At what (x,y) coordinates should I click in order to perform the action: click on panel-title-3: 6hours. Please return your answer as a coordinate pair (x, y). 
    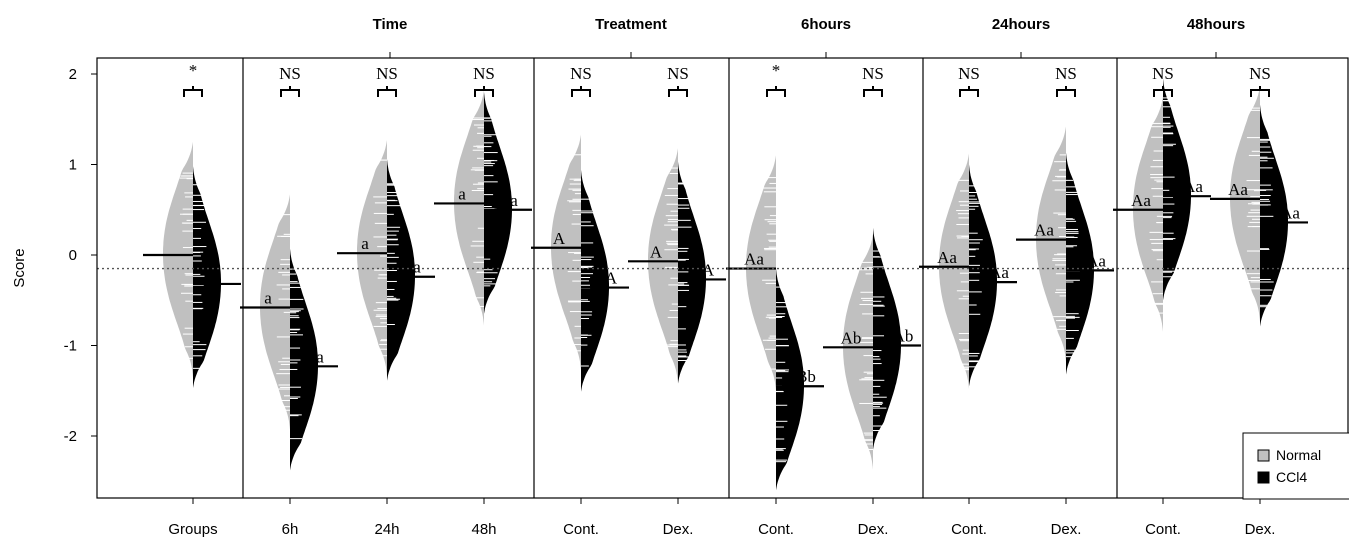
    Looking at the image, I should click on (826, 24).